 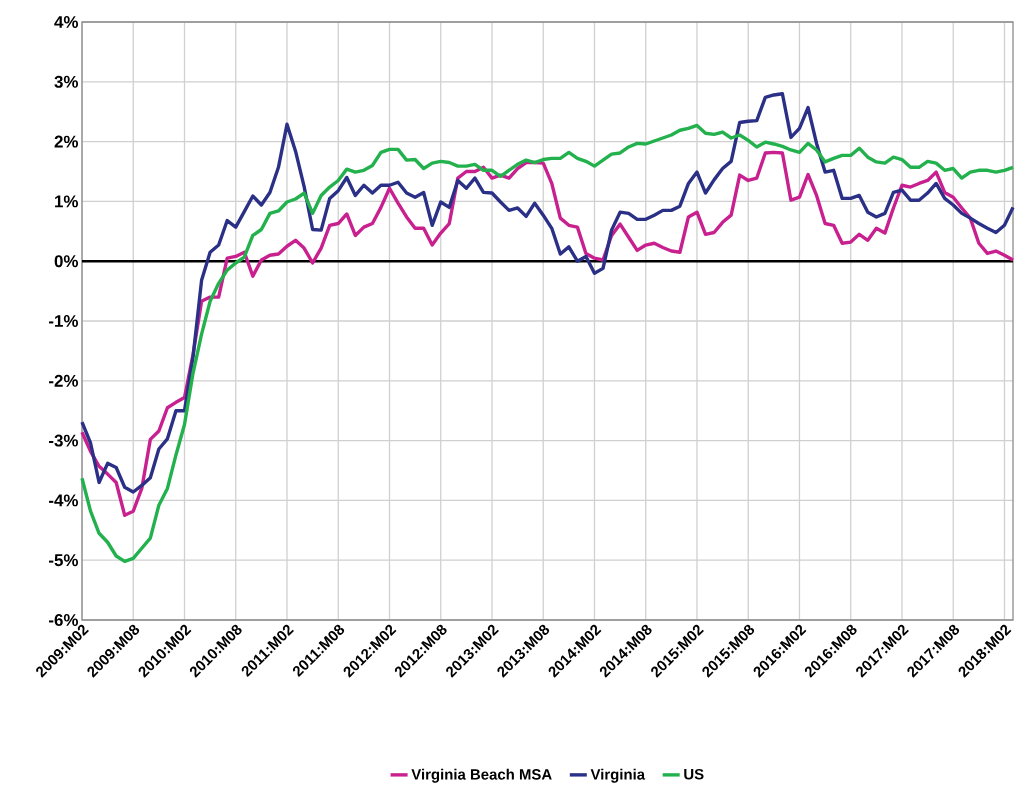 What do you see at coordinates (64, 620) in the screenshot?
I see `y-tick-label: -6%` at bounding box center [64, 620].